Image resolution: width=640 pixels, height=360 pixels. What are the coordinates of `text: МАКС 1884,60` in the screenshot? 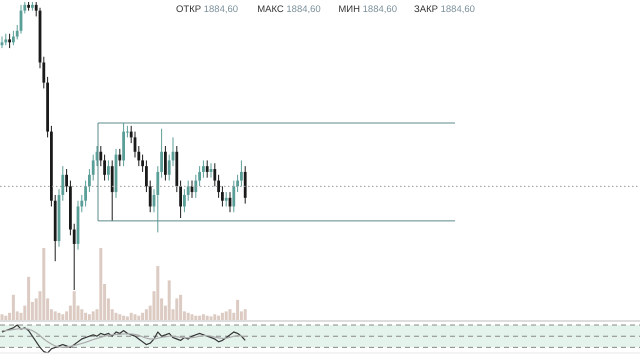 It's located at (289, 9).